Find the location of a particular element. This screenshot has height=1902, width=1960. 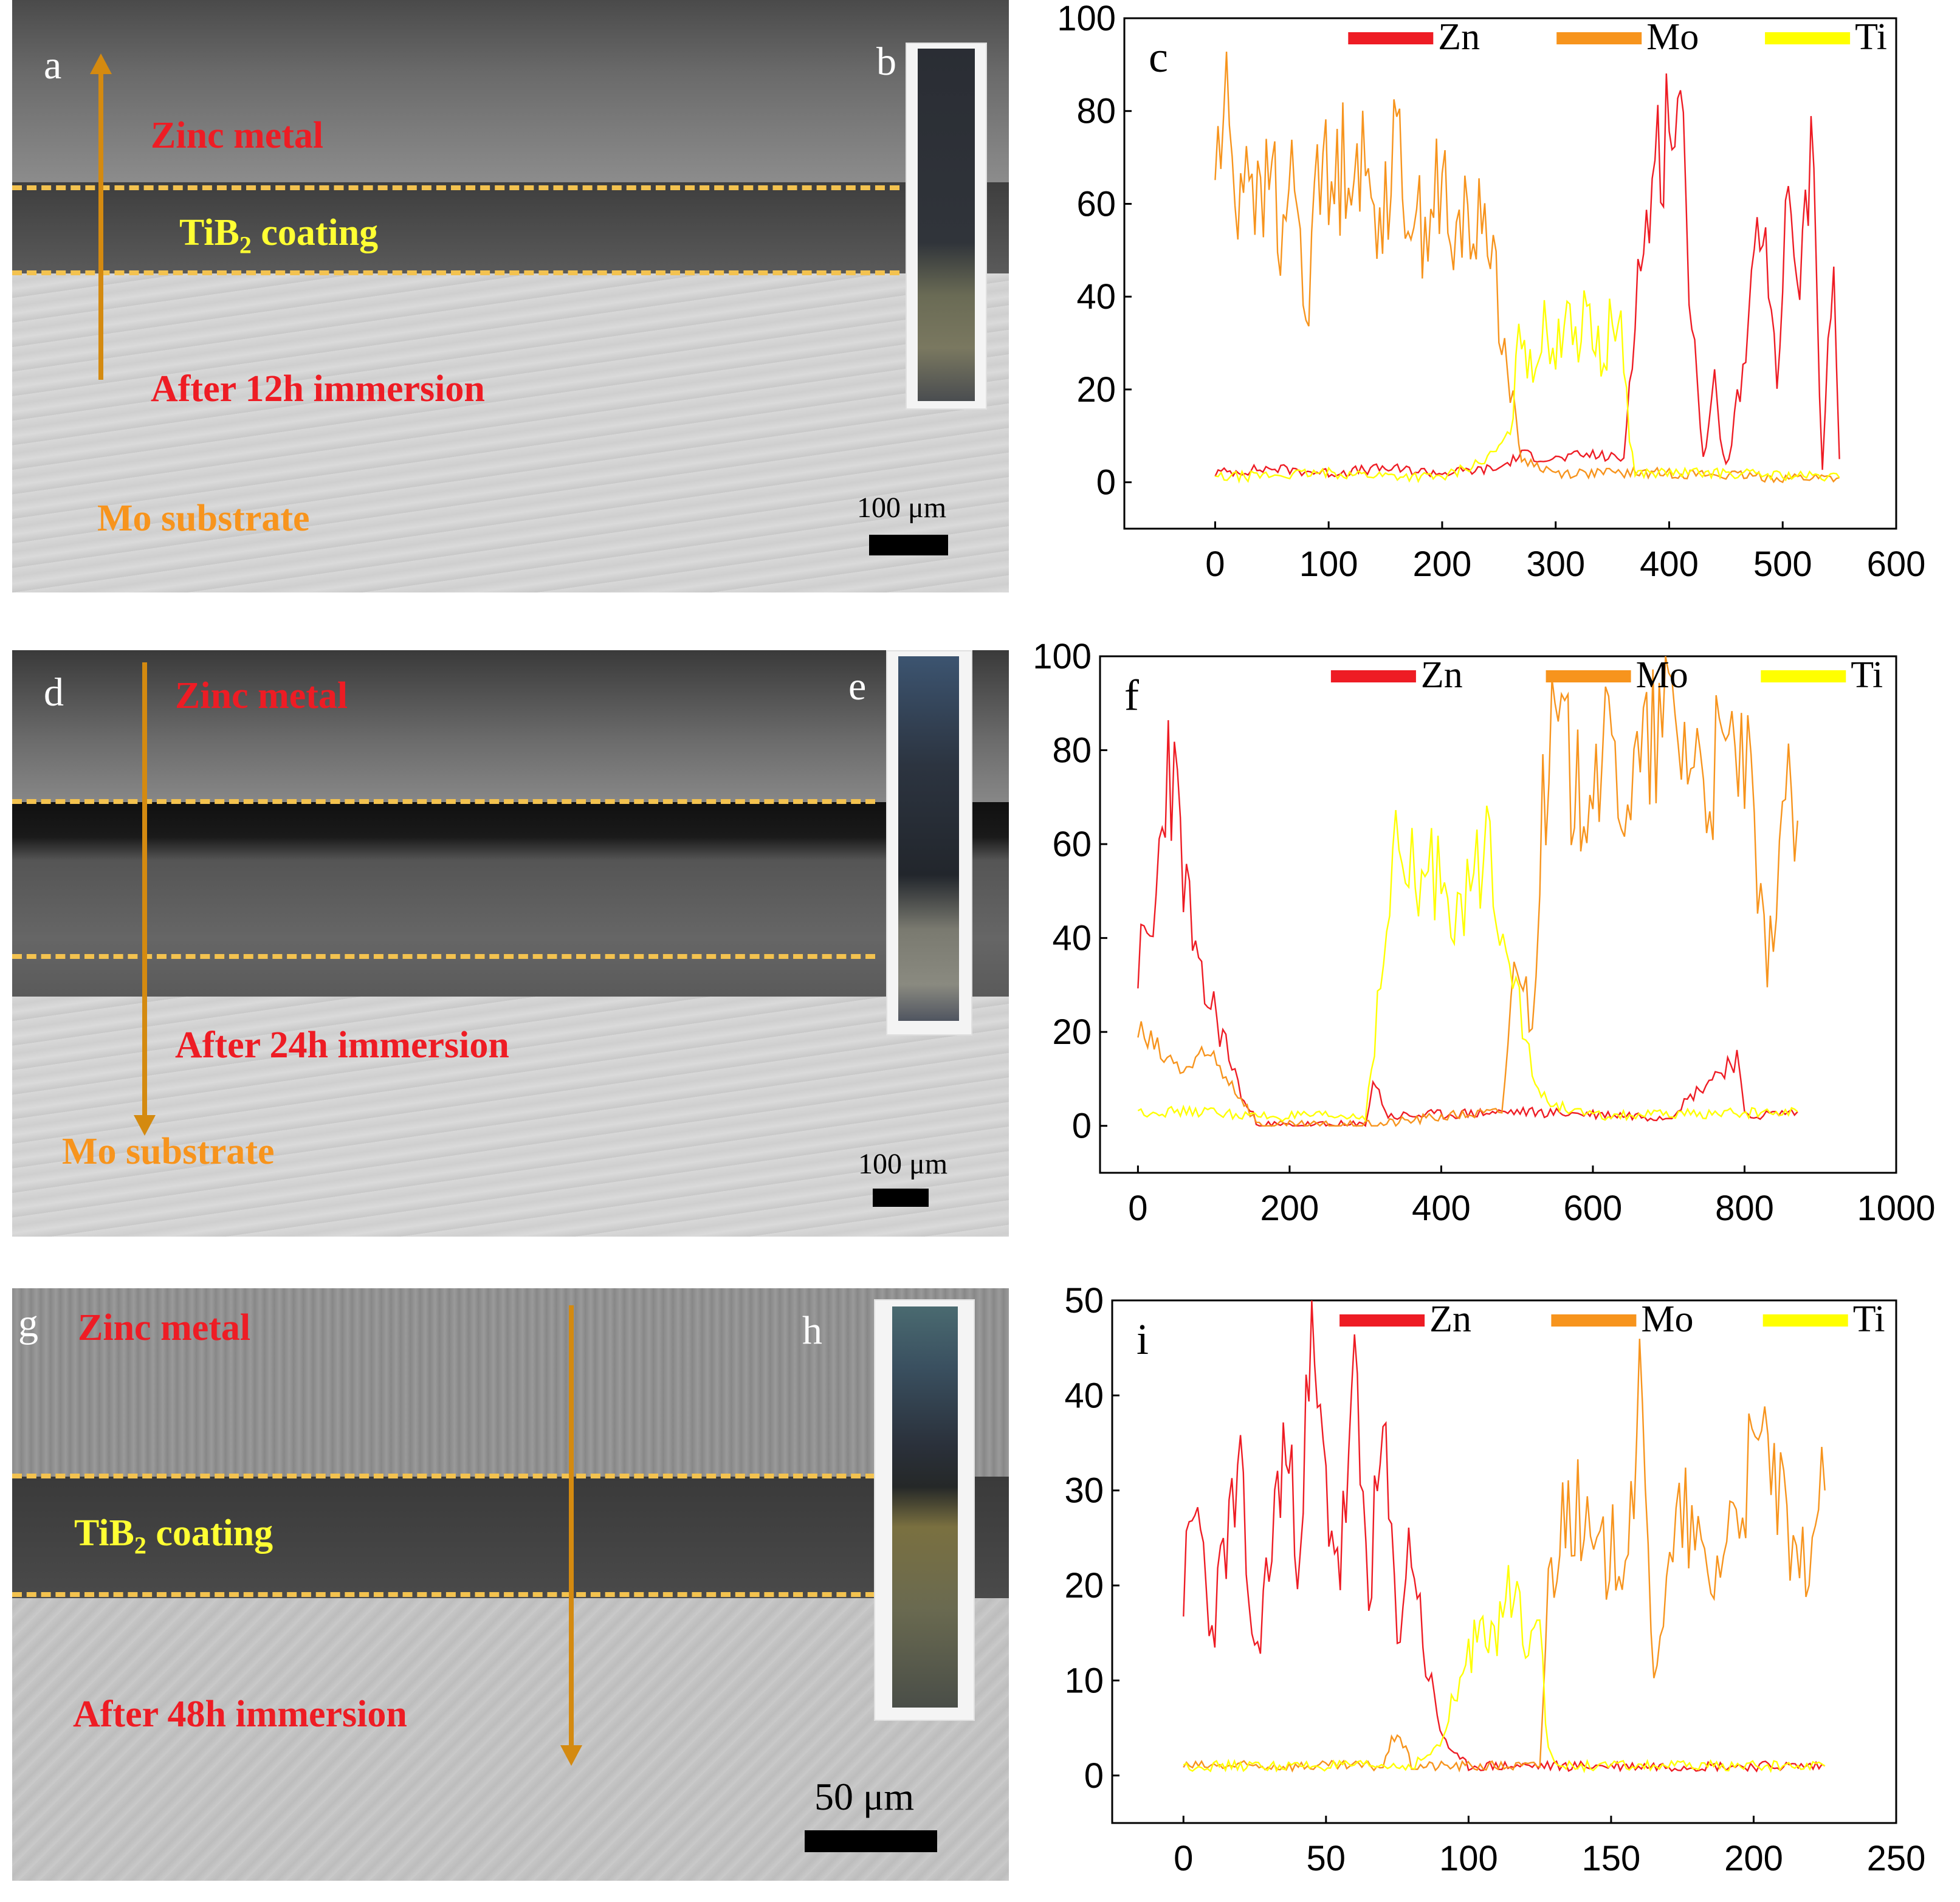

line-chart-i: 0 10 20 30 40 50 0 50 100 150 200 250 Zn Mo Ti i is located at coordinates (1495, 1580).